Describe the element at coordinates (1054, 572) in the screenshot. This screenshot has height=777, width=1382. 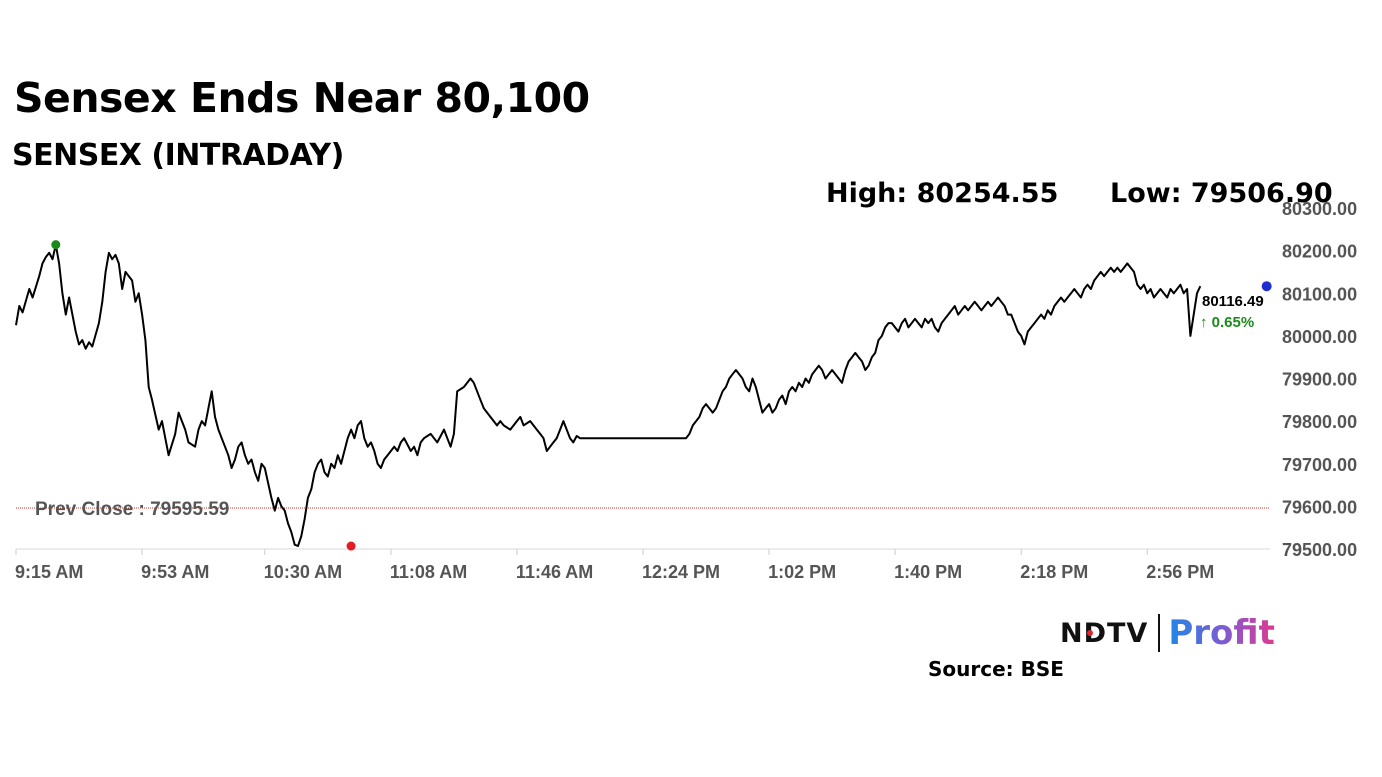
I see `x-tick-label: 2:18 PM` at that location.